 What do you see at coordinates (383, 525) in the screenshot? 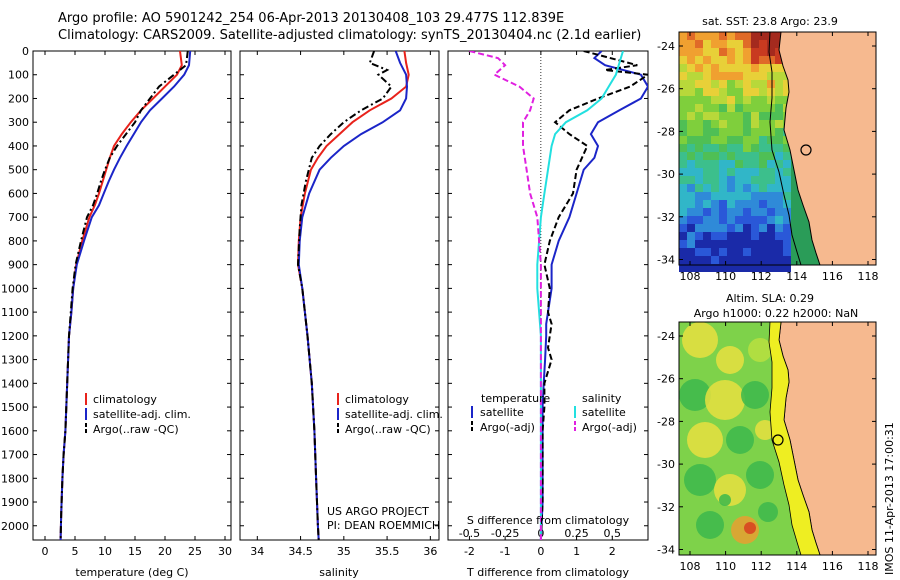
I see `project-annotation-2: PI: DEAN ROEMMICH` at bounding box center [383, 525].